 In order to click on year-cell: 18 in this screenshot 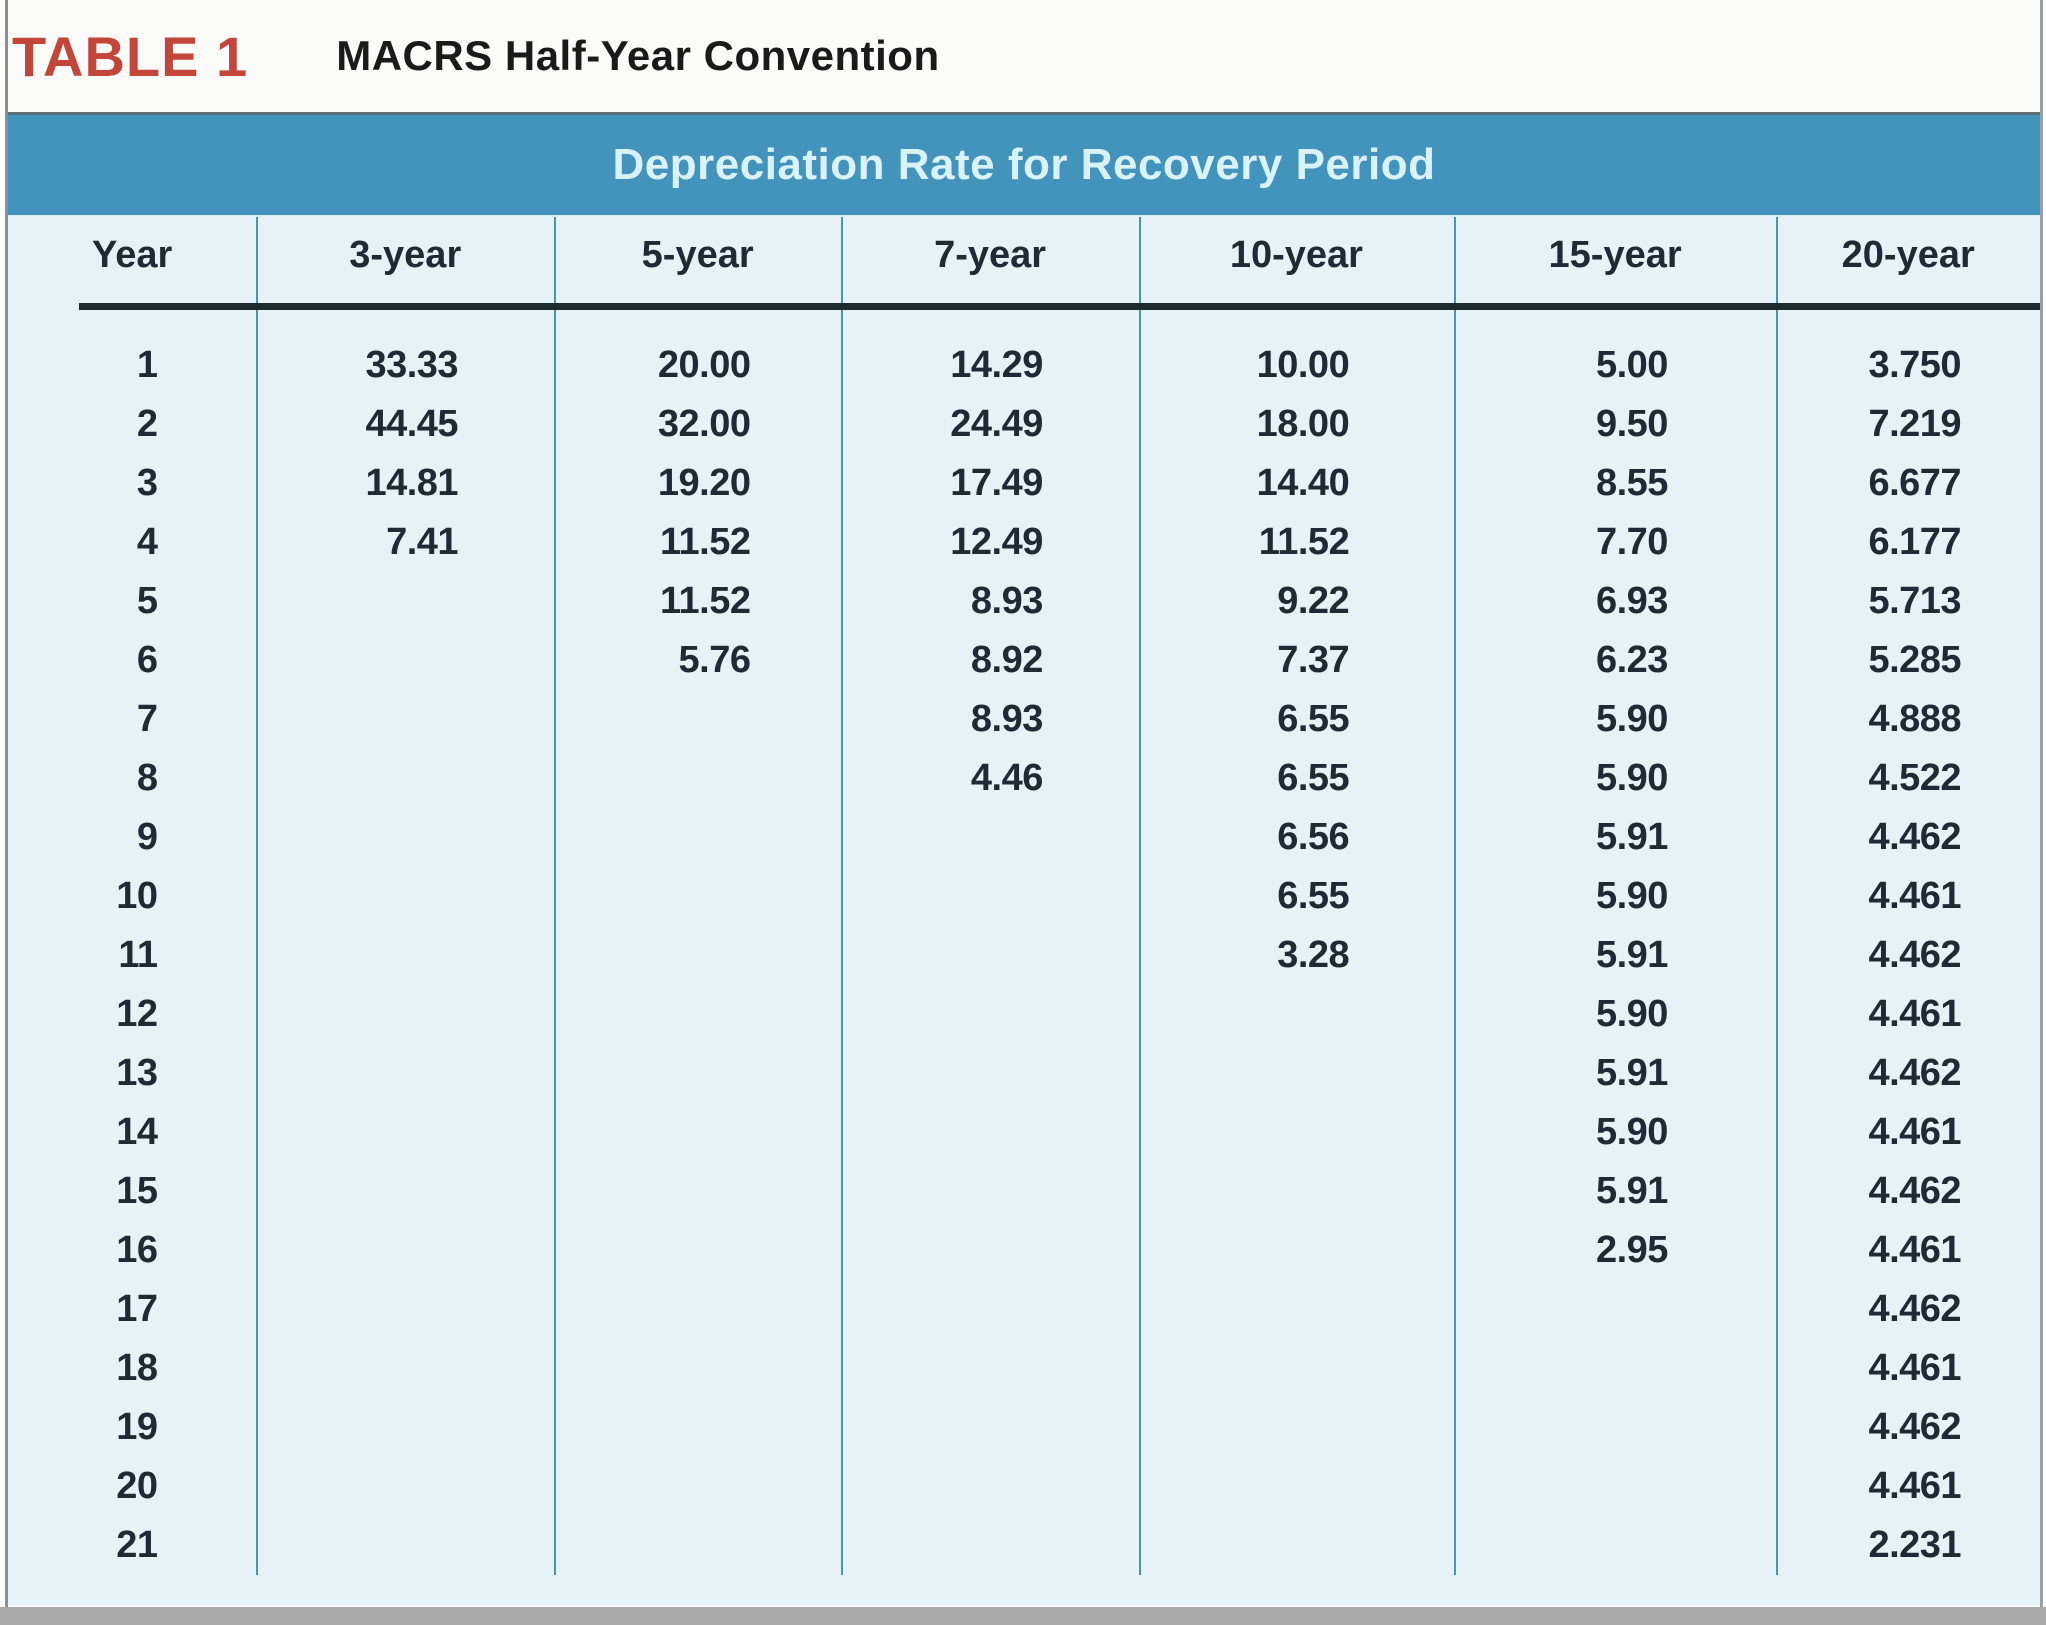, I will do `click(137, 1368)`.